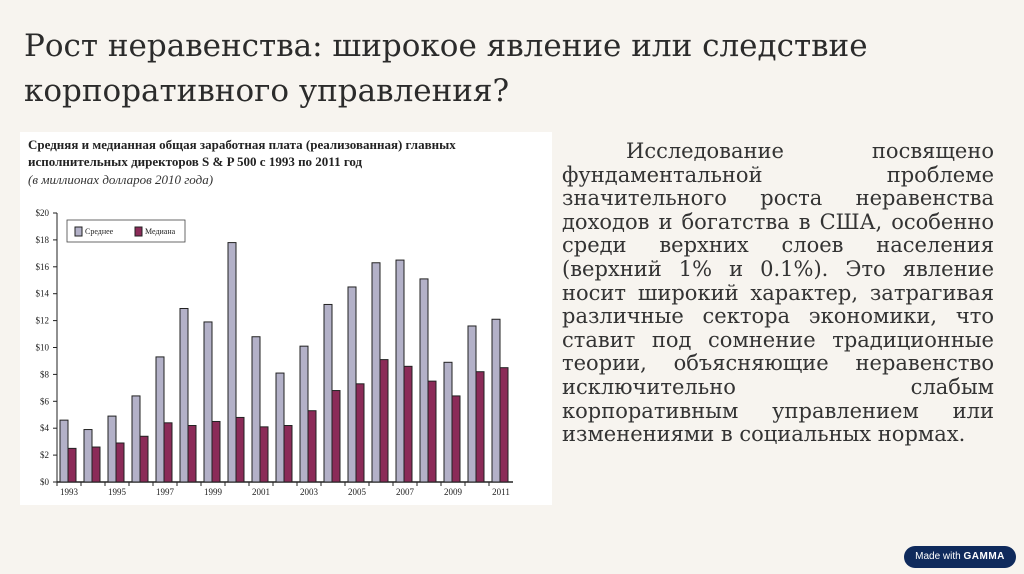 The width and height of the screenshot is (1024, 574). What do you see at coordinates (352, 384) in the screenshot?
I see `bar-mean-2005` at bounding box center [352, 384].